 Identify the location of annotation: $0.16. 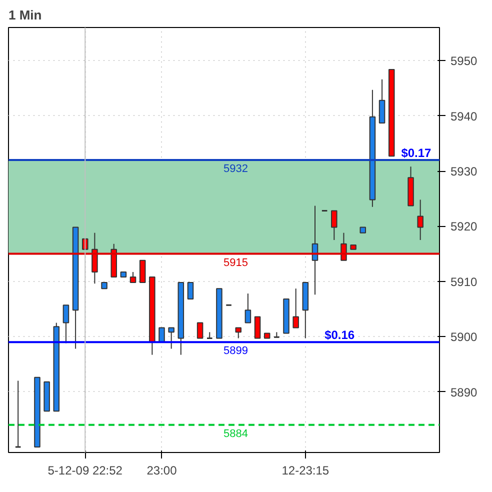
(339, 335).